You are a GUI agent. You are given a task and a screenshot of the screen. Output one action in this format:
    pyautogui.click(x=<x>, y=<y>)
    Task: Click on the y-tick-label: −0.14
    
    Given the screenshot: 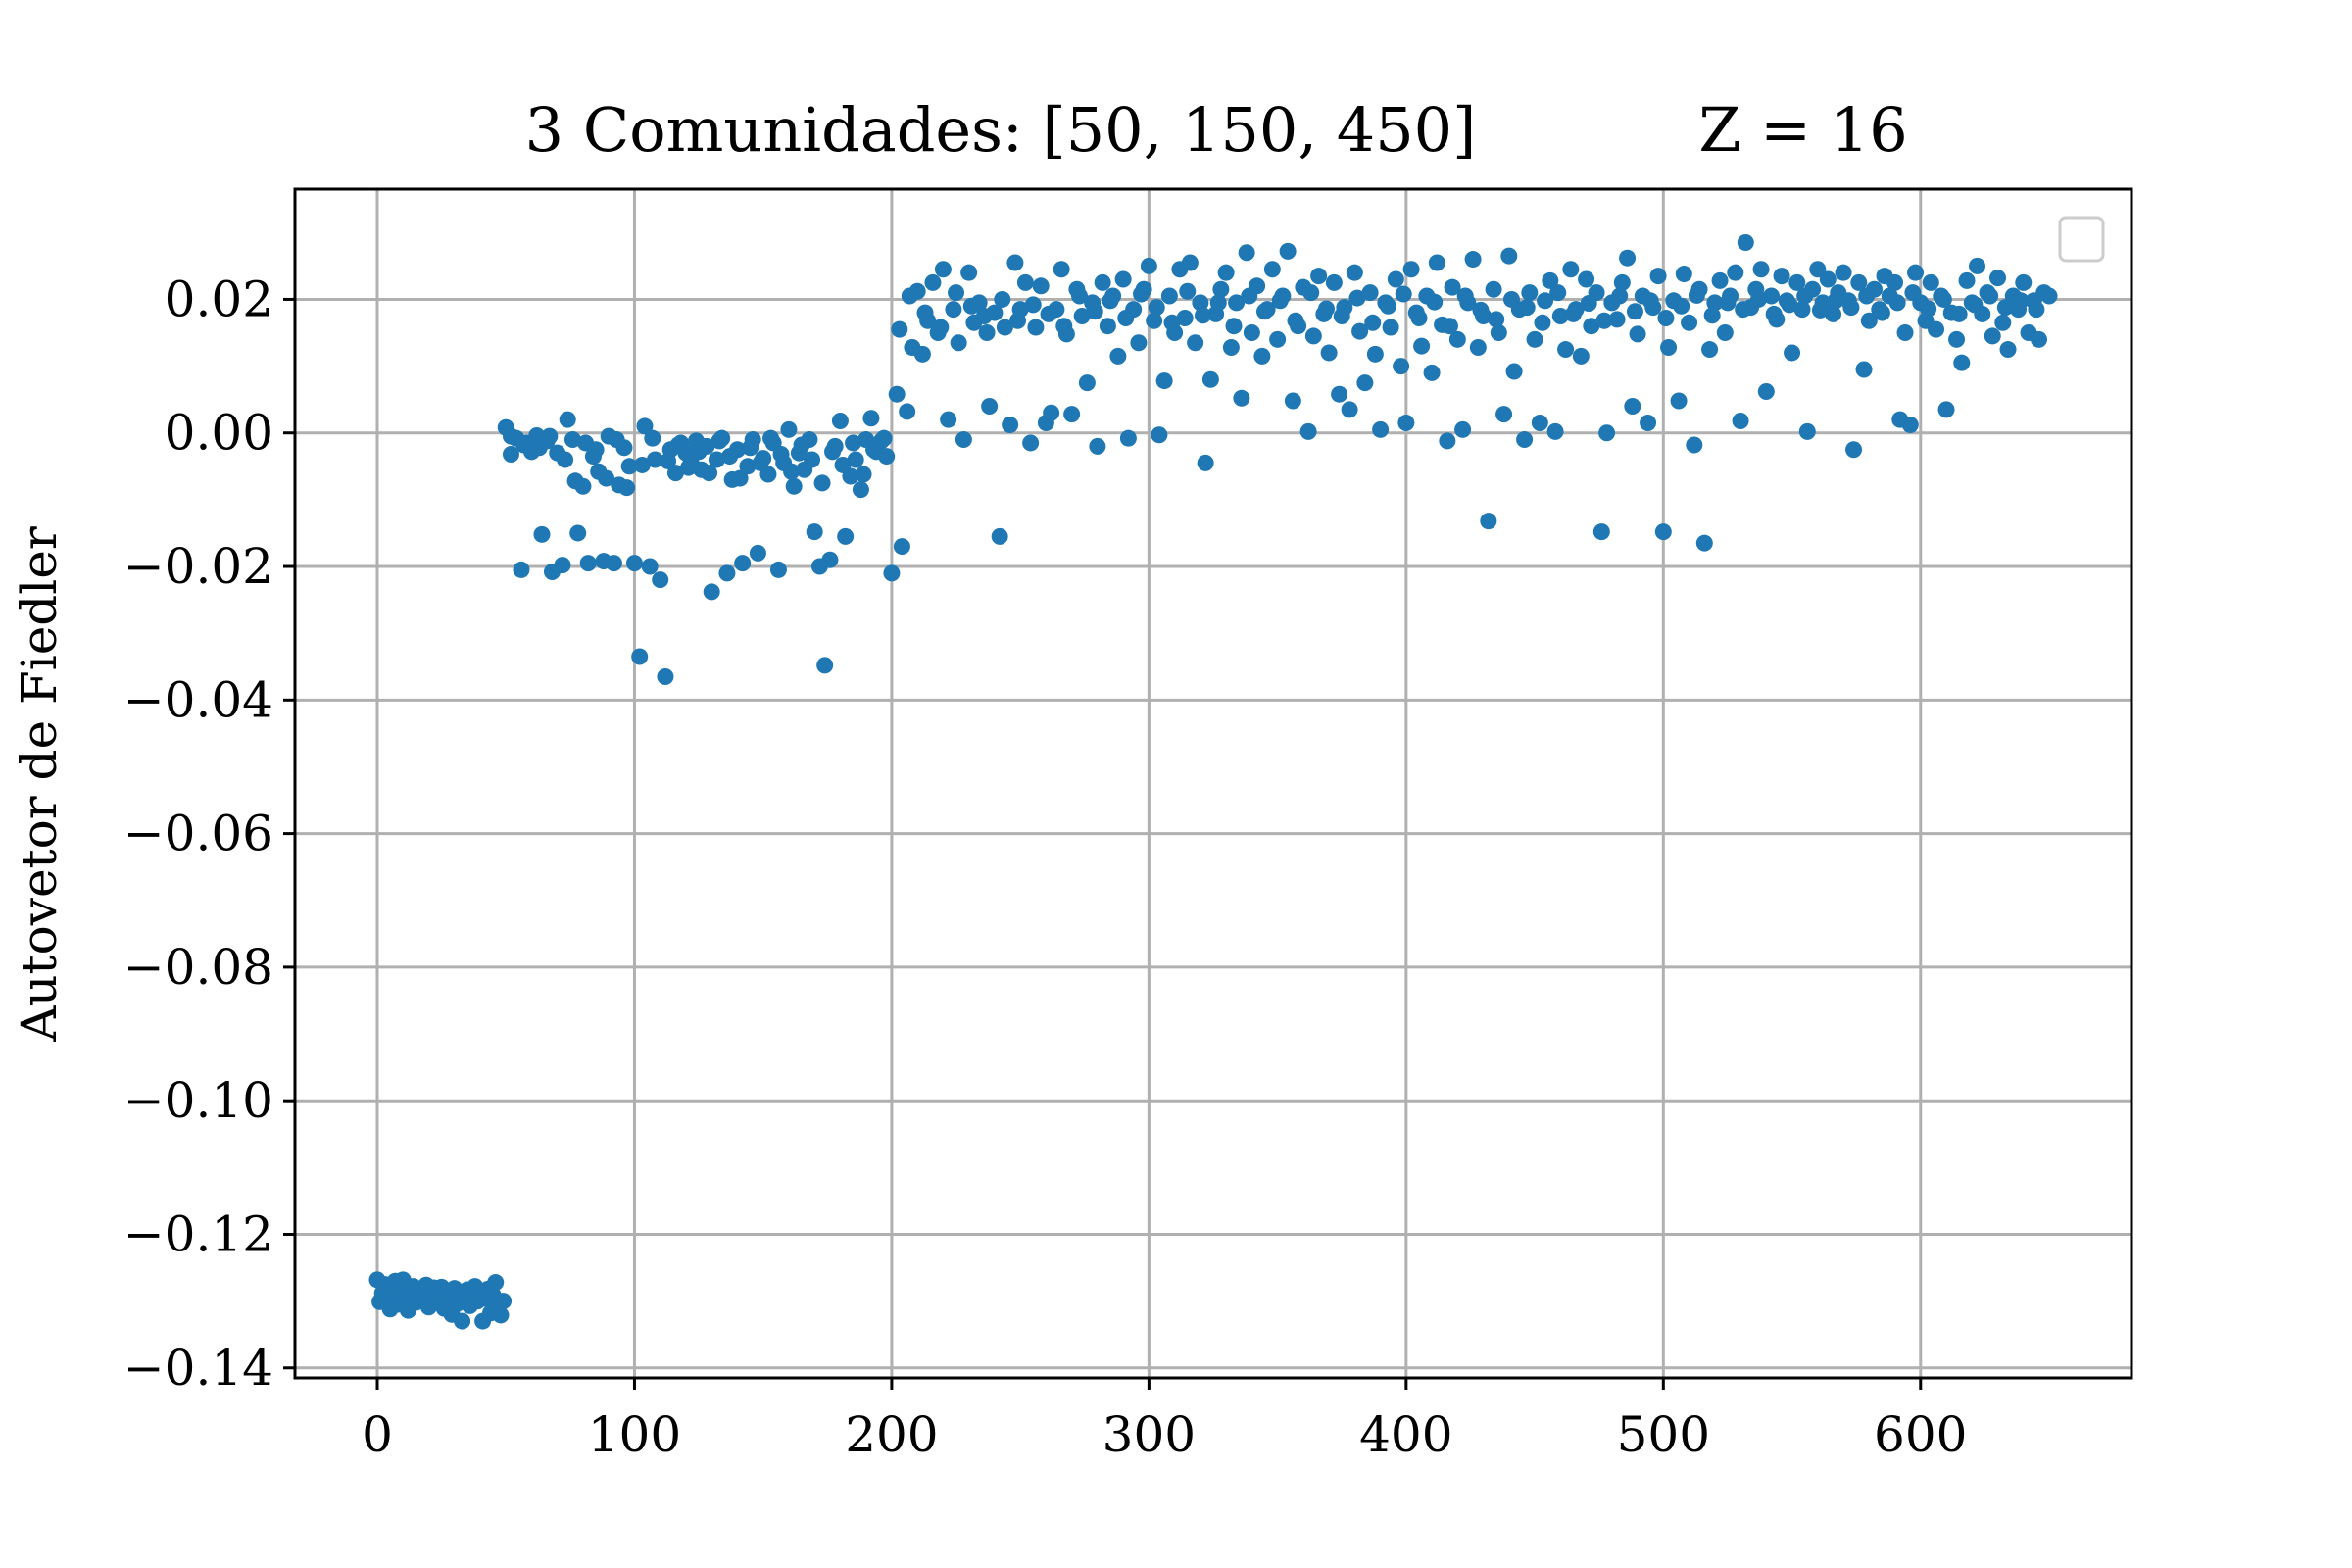 What is the action you would take?
    pyautogui.click(x=198, y=1368)
    